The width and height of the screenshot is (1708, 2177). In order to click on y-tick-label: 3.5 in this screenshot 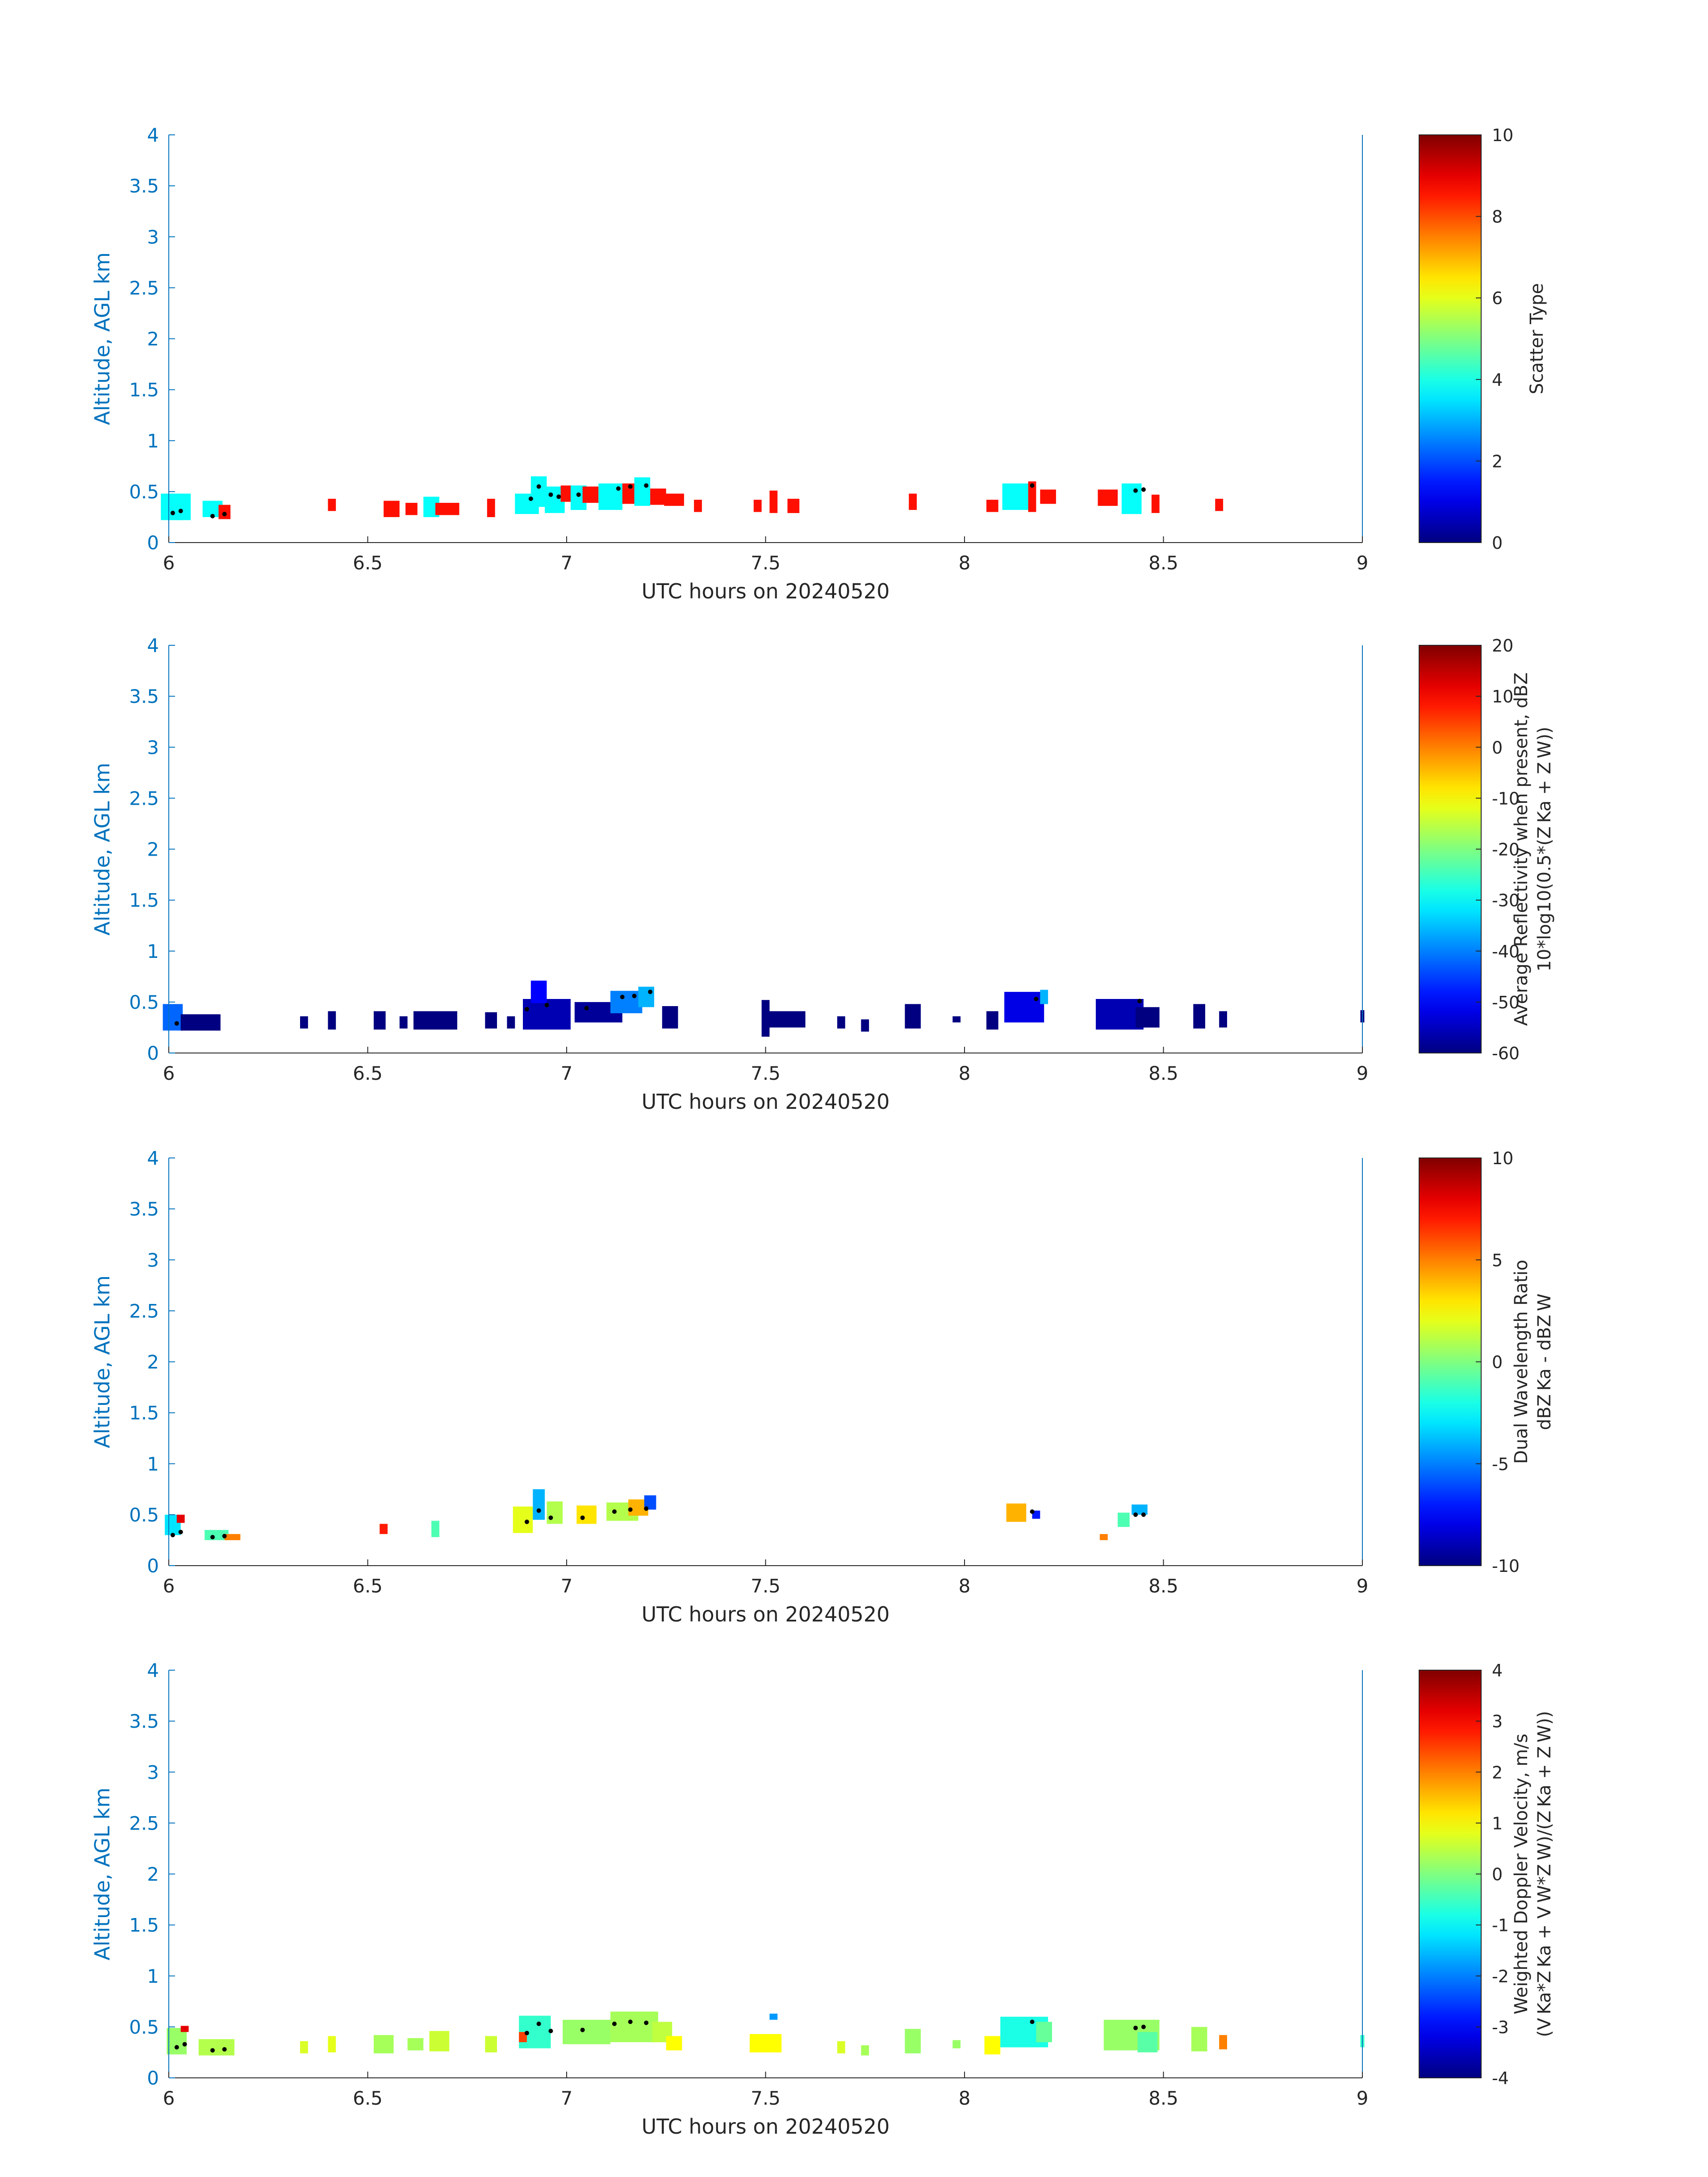, I will do `click(144, 1209)`.